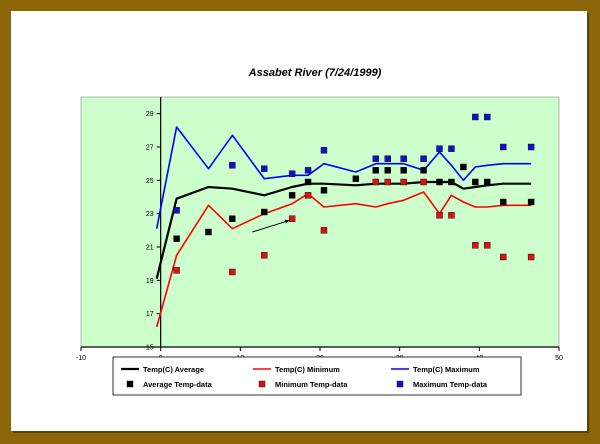 The height and width of the screenshot is (444, 600). What do you see at coordinates (287, 221) in the screenshot?
I see `annotation-arrowhead` at bounding box center [287, 221].